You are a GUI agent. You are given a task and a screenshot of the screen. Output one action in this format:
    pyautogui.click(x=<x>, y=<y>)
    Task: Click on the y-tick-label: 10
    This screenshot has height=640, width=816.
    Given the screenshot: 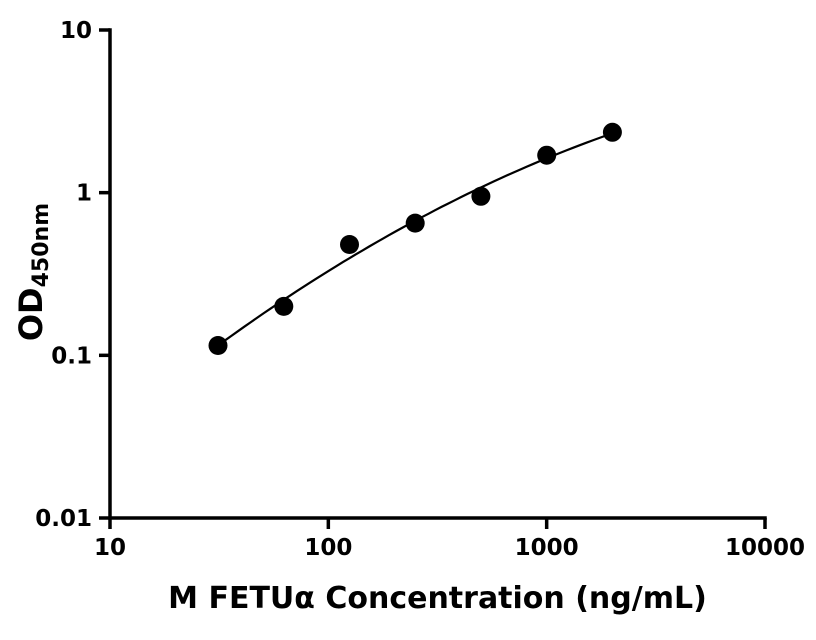 What is the action you would take?
    pyautogui.click(x=76, y=31)
    